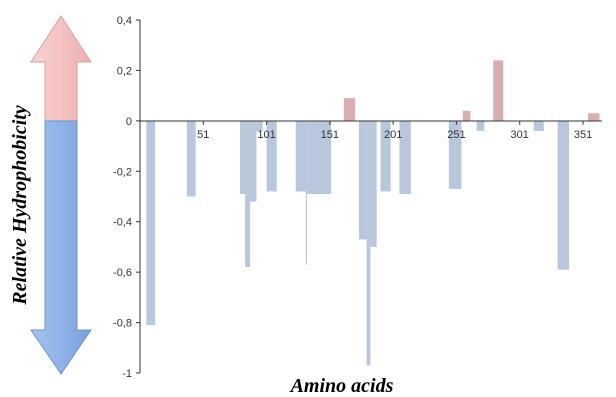 This screenshot has width=616, height=397. Describe the element at coordinates (266, 135) in the screenshot. I see `x-tick-label: 101` at that location.